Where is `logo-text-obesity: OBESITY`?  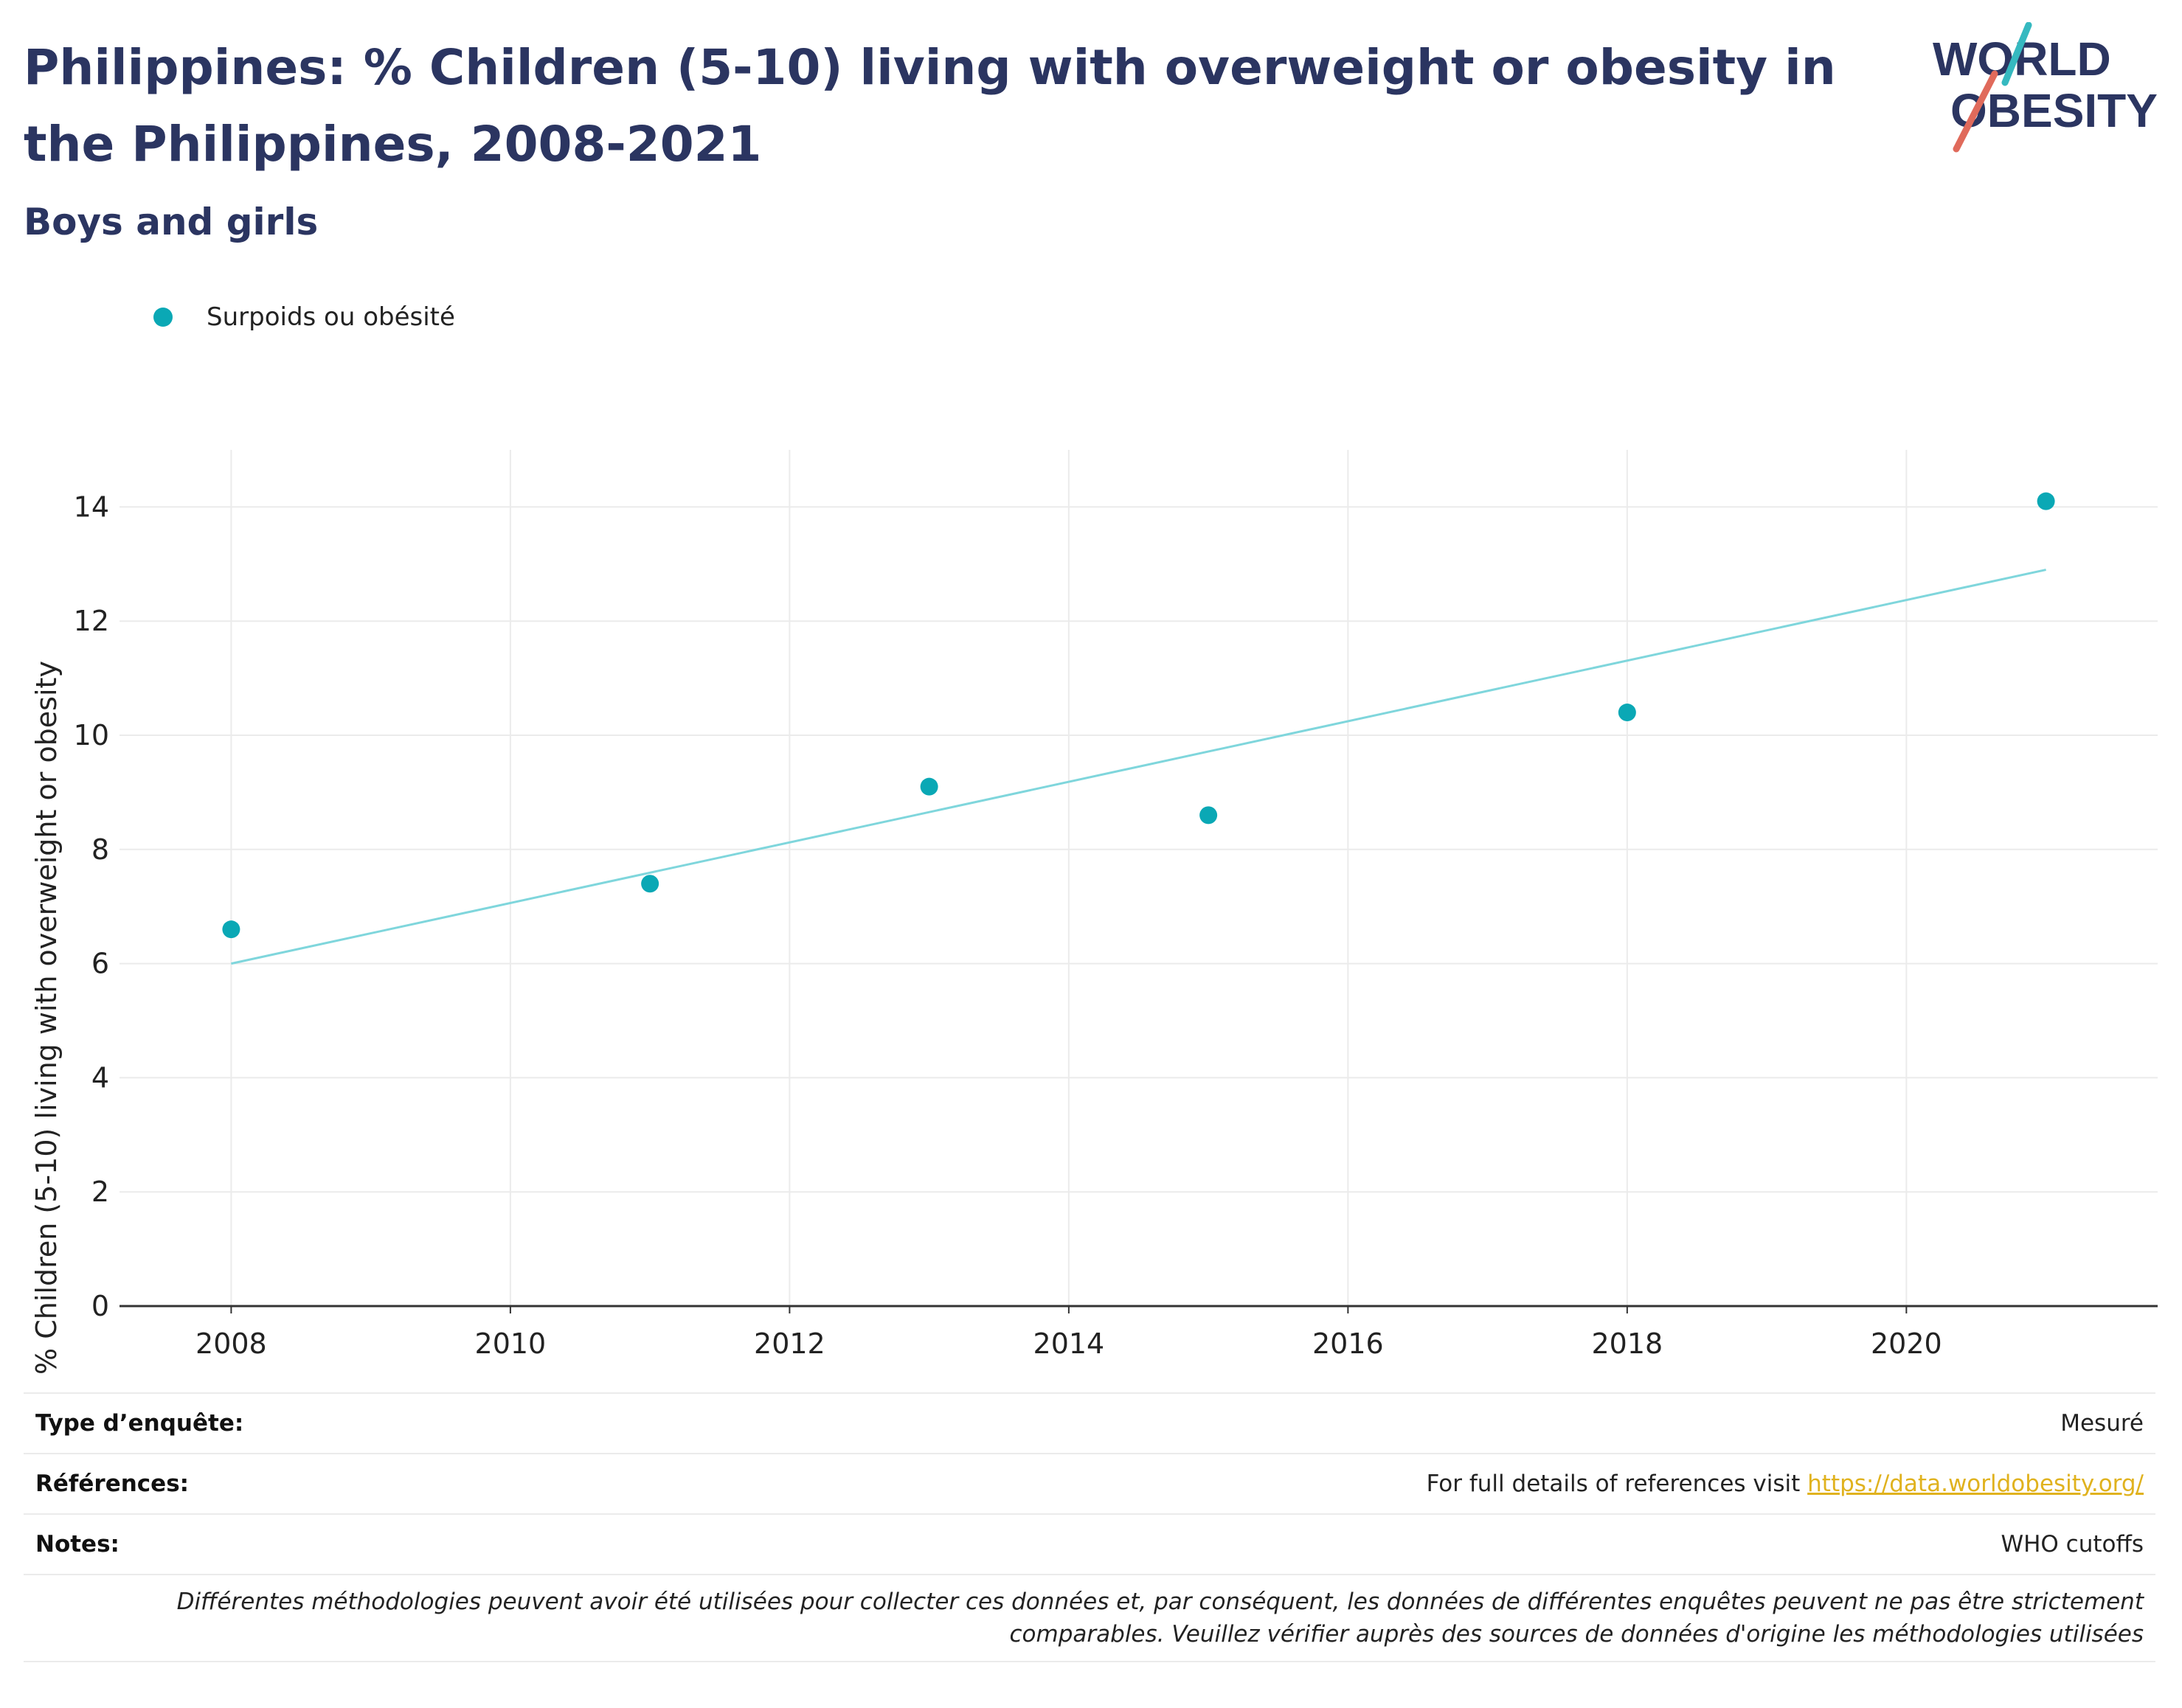 logo-text-obesity: OBESITY is located at coordinates (2054, 111).